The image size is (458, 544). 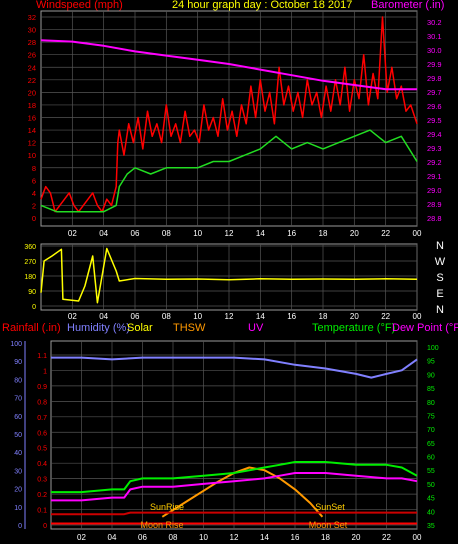 I want to click on label-temperature: Temperature (°F), so click(x=353, y=328).